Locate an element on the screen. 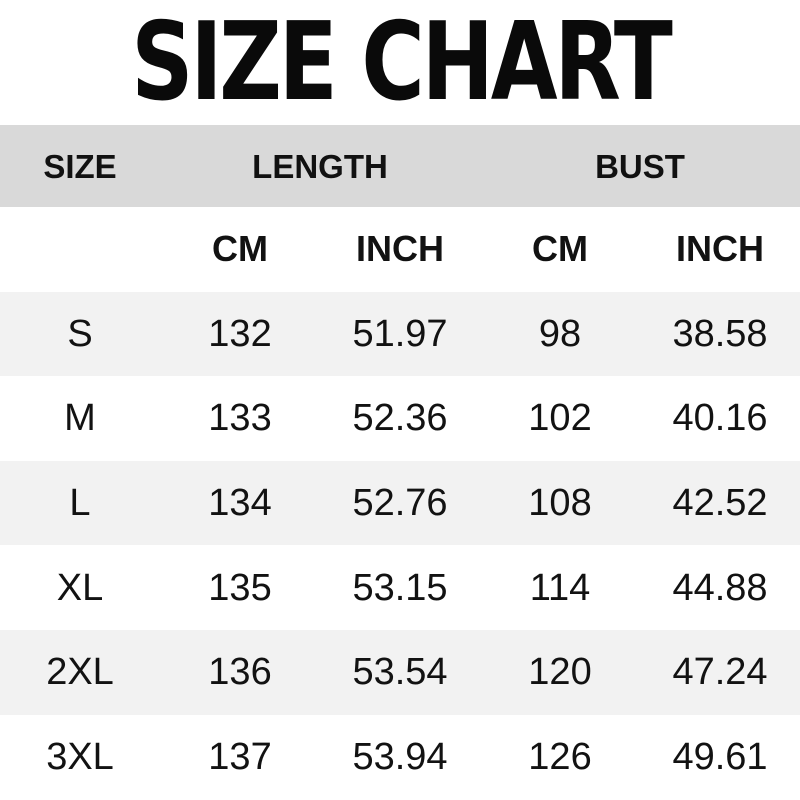 This screenshot has width=800, height=800. unit-header-row: CM INCH CM INCH is located at coordinates (400, 249).